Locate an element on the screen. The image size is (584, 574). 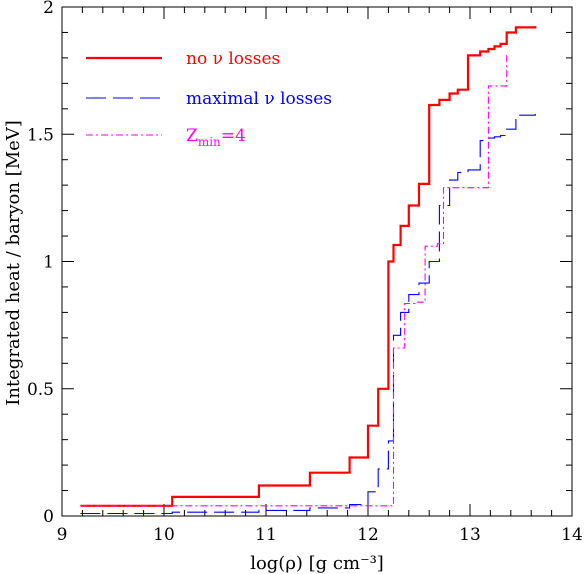
y-tick-label: 0.5 is located at coordinates (40, 390).